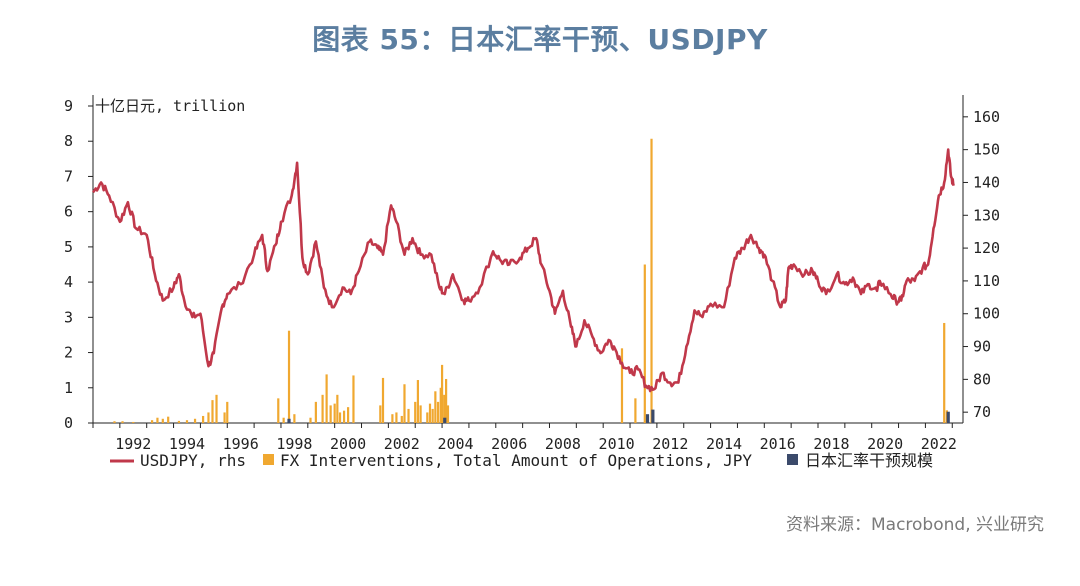 The width and height of the screenshot is (1080, 586). I want to click on y-right-tick-label: 150, so click(986, 150).